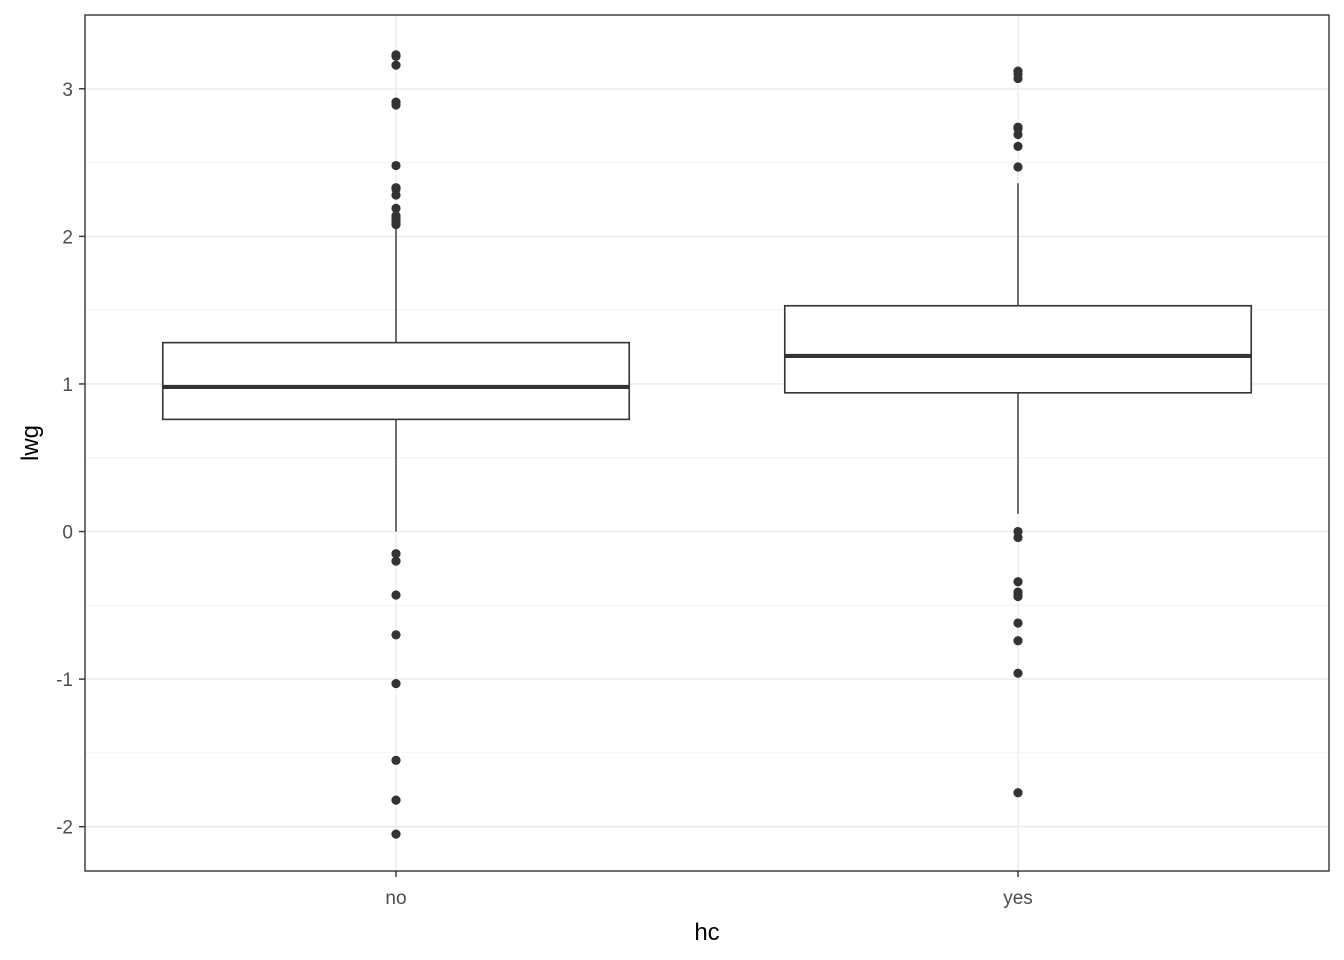  Describe the element at coordinates (64, 680) in the screenshot. I see `y-tick-label: -1` at that location.